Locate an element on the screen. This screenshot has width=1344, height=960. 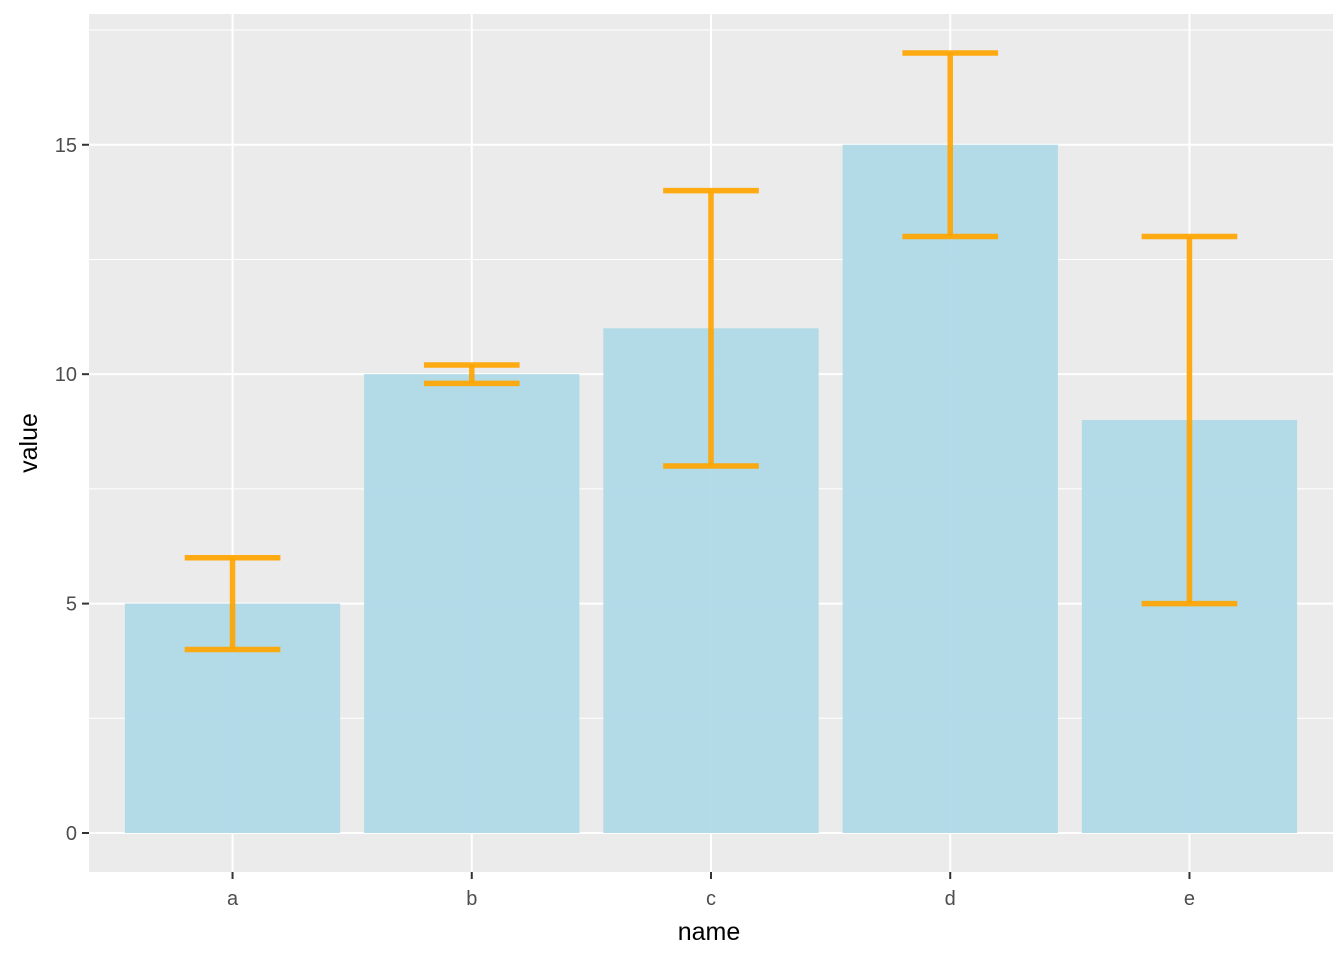
y-axis-title: value is located at coordinates (29, 443).